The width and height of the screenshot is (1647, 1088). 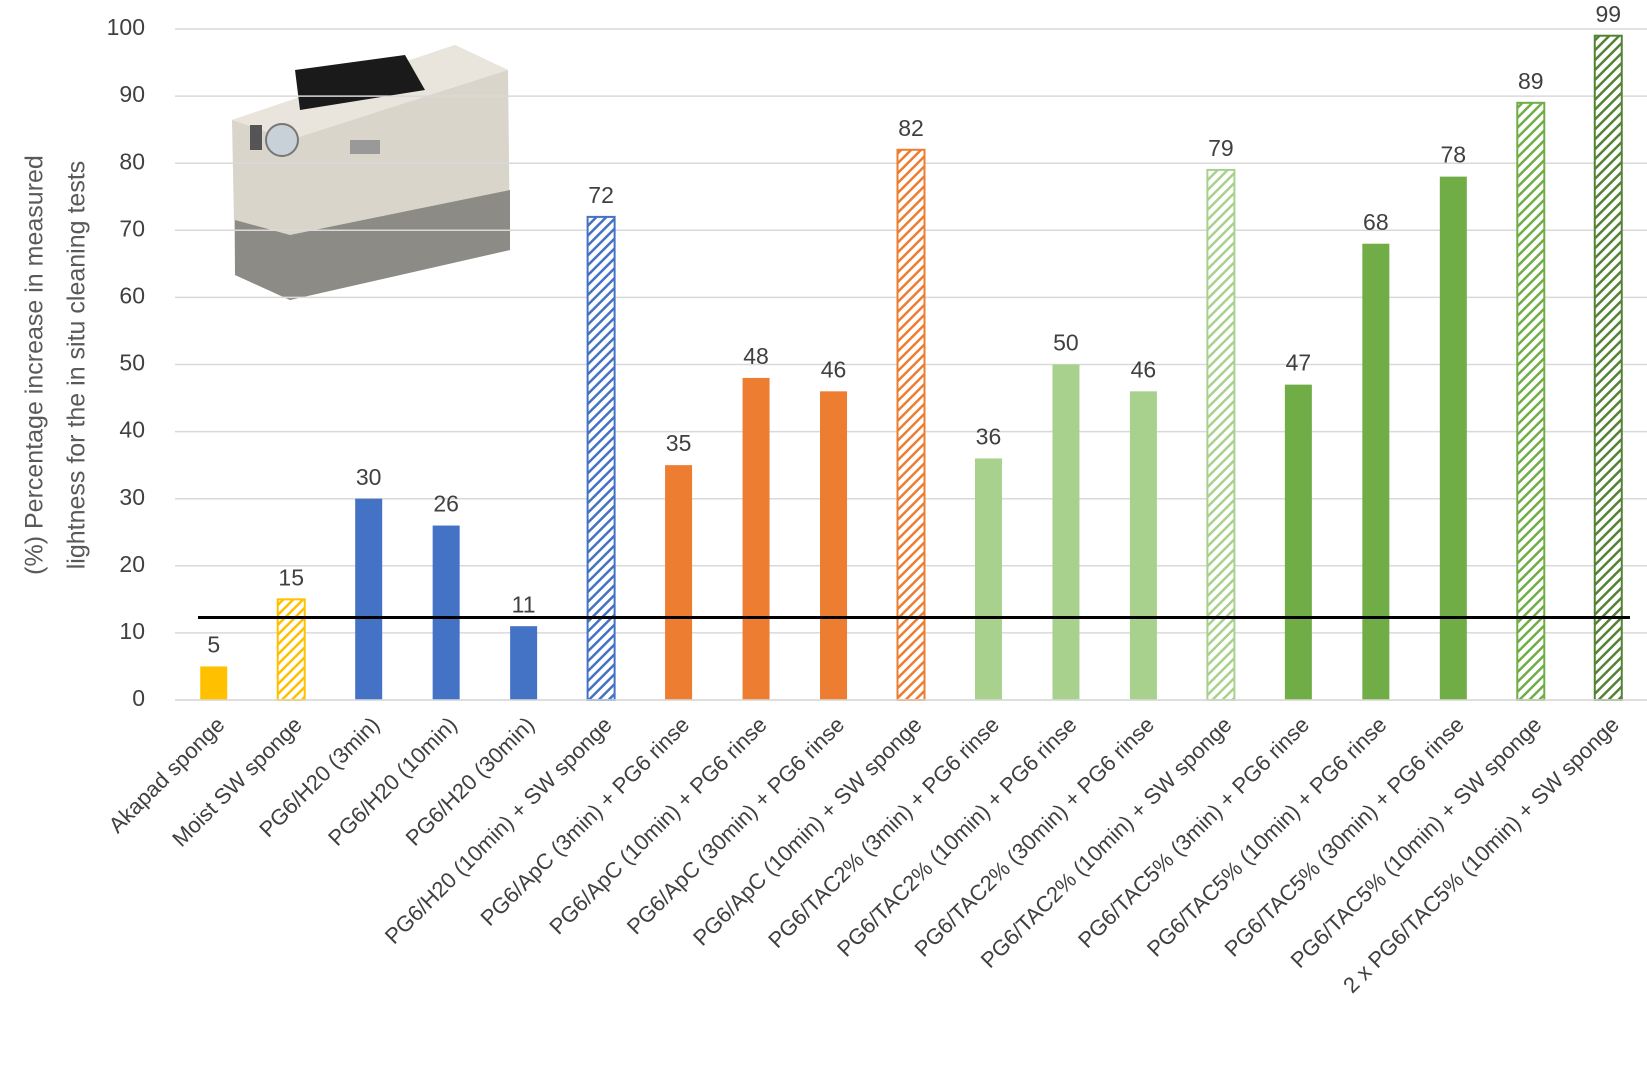 What do you see at coordinates (132, 631) in the screenshot?
I see `y-tick-label: 10` at bounding box center [132, 631].